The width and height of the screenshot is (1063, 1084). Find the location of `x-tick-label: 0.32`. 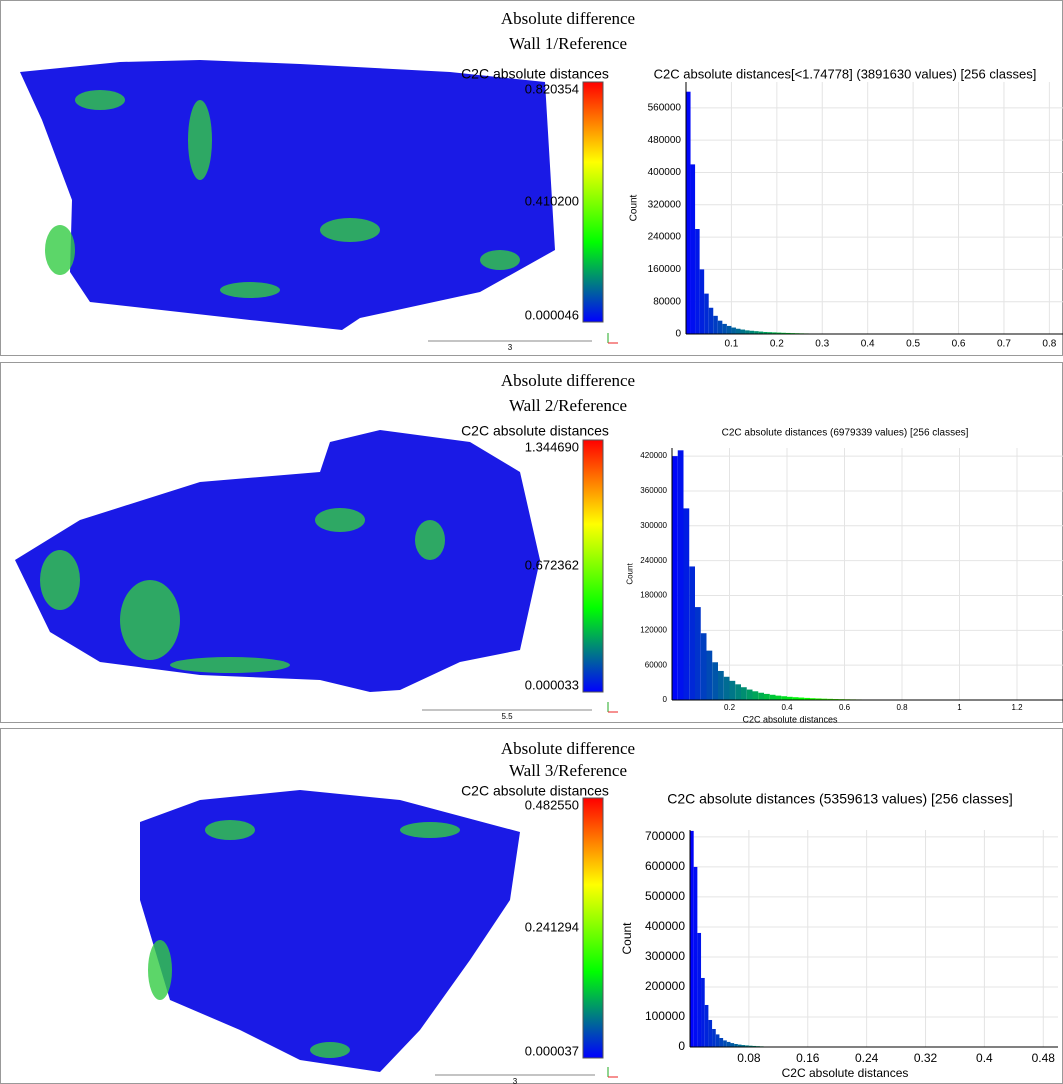

x-tick-label: 0.32 is located at coordinates (926, 1058).